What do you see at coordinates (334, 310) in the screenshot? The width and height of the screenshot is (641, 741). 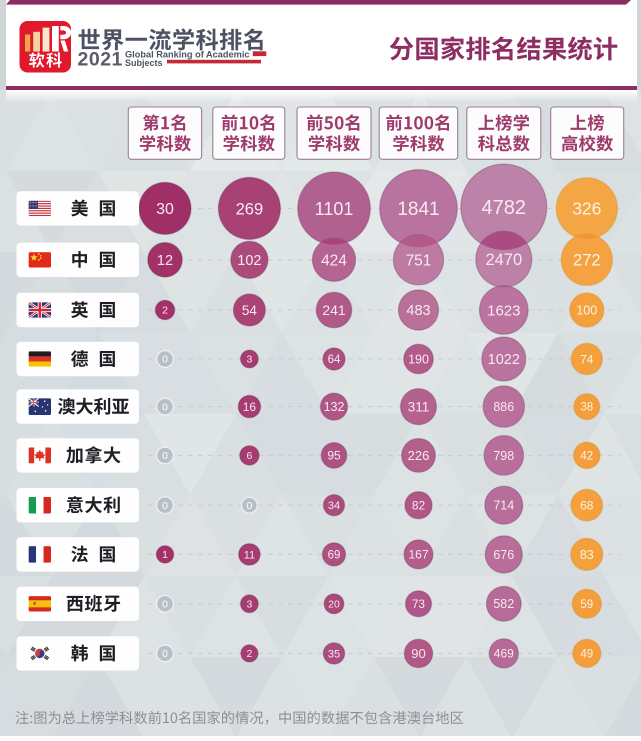 I see `svg-text: 241` at bounding box center [334, 310].